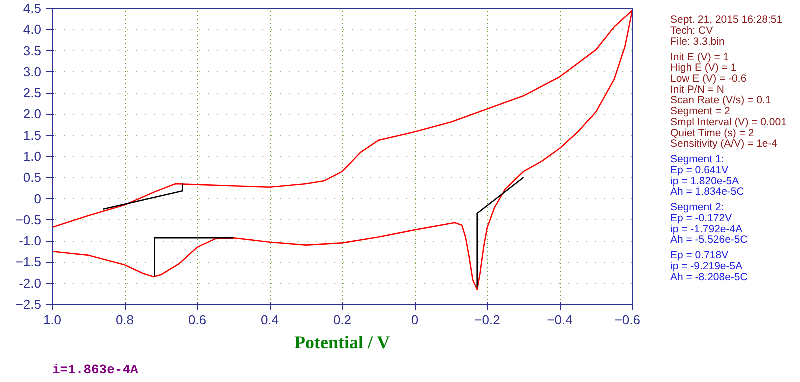  Describe the element at coordinates (708, 79) in the screenshot. I see `text: Low E (V) = -0.6` at that location.